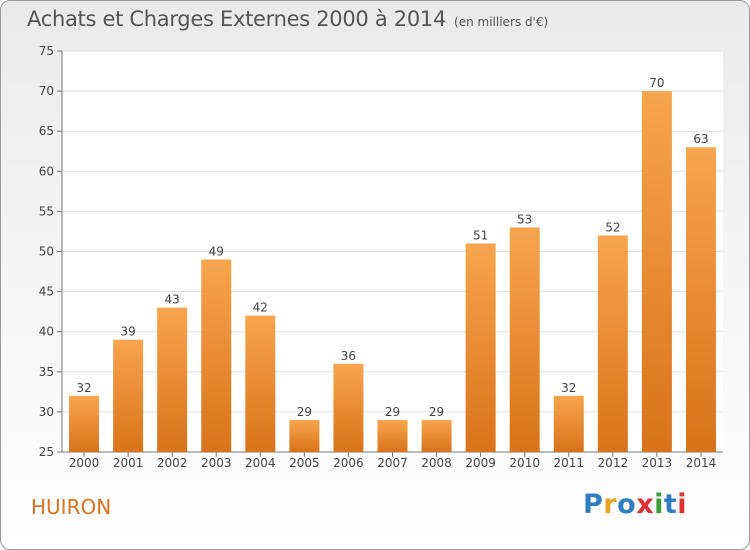  Describe the element at coordinates (645, 504) in the screenshot. I see `logo-letter: x` at that location.